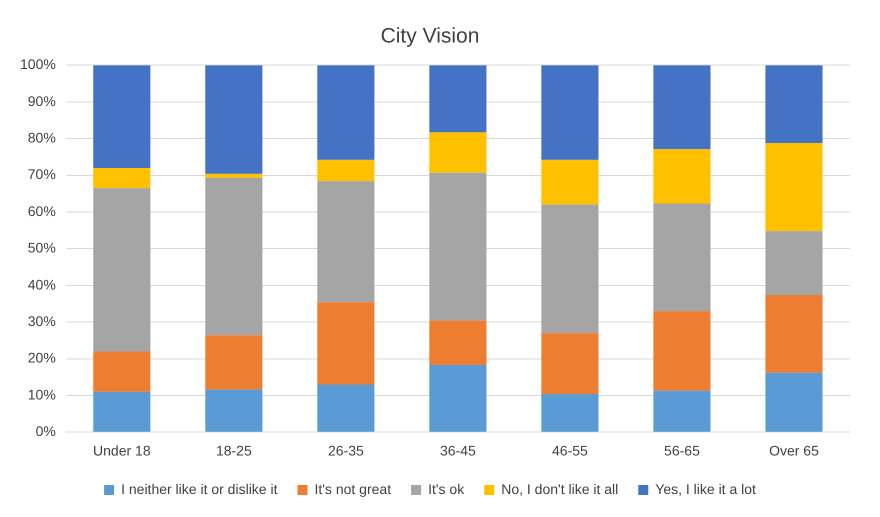 The height and width of the screenshot is (517, 880). What do you see at coordinates (42, 137) in the screenshot?
I see `y-tick-label: 80%` at bounding box center [42, 137].